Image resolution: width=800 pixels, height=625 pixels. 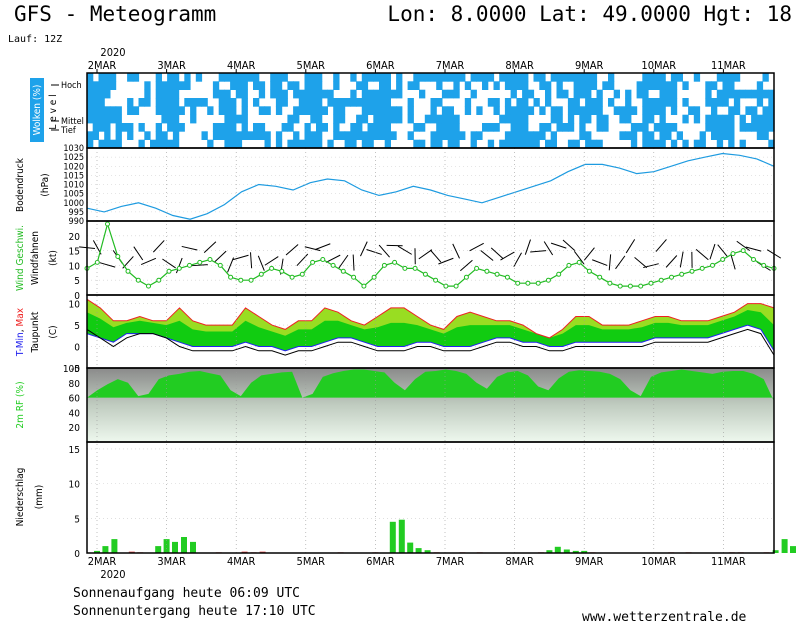 What do you see at coordinates (53, 331) in the screenshot?
I see `temp-unit: (C)` at bounding box center [53, 331].